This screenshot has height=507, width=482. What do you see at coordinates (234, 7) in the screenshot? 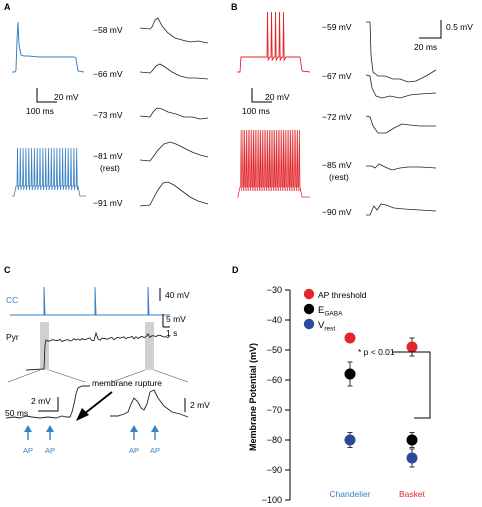
I see `panel-letter-b: B` at bounding box center [234, 7].